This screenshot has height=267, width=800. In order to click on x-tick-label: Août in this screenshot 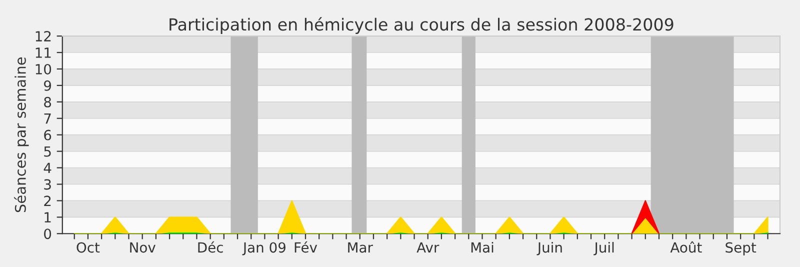, I will do `click(686, 247)`.